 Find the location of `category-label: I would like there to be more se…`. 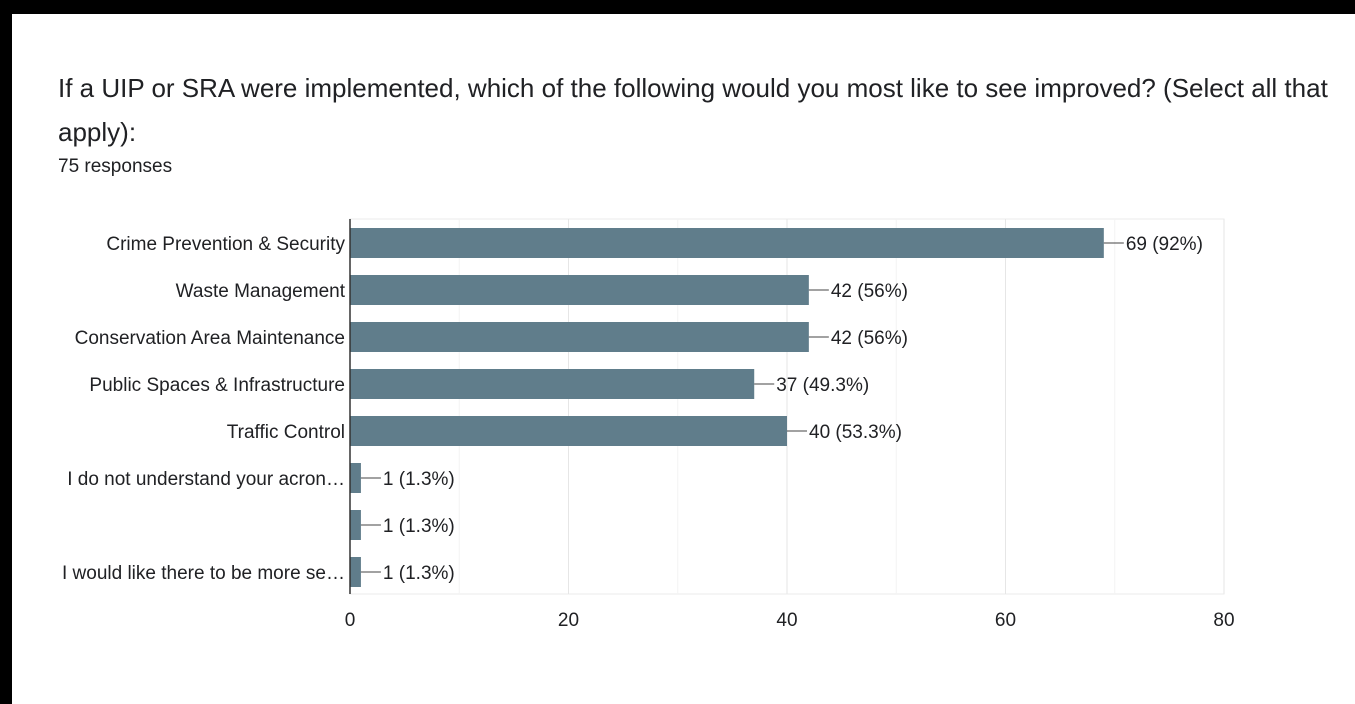

category-label: I would like there to be more se… is located at coordinates (203, 573).